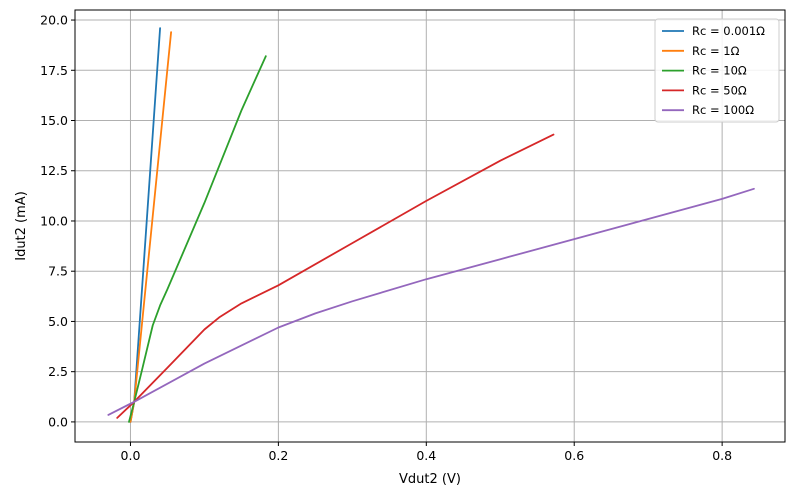  What do you see at coordinates (728, 31) in the screenshot?
I see `legend-entry-label: Rc = 0.001Ω` at bounding box center [728, 31].